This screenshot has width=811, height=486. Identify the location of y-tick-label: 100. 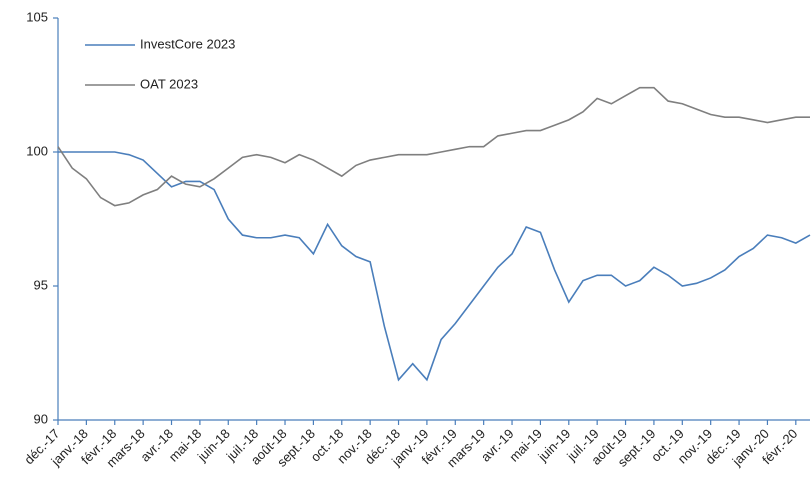
(37, 150).